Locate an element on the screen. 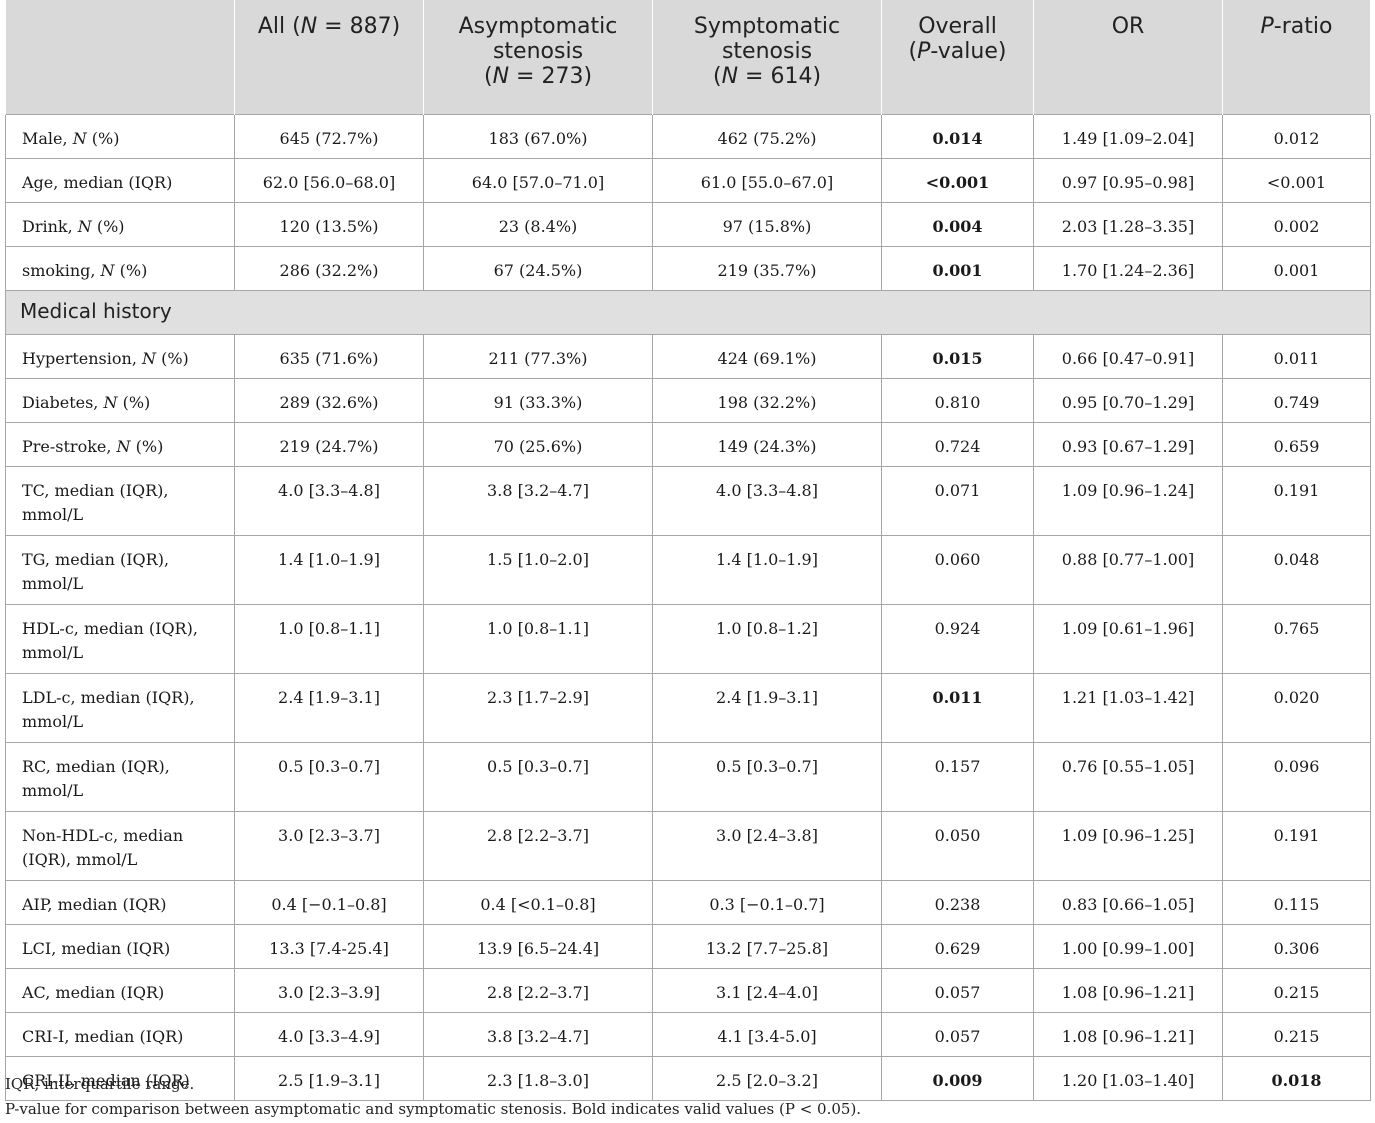  cell-p-value: <0.001 is located at coordinates (957, 180).